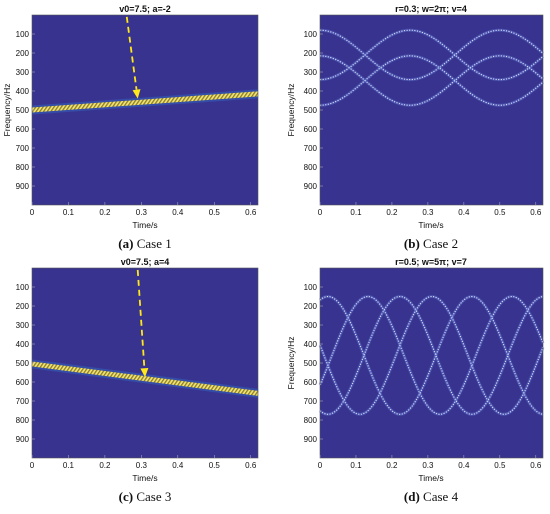  Describe the element at coordinates (69, 465) in the screenshot. I see `panel-c-xtick-label: 0.1` at that location.